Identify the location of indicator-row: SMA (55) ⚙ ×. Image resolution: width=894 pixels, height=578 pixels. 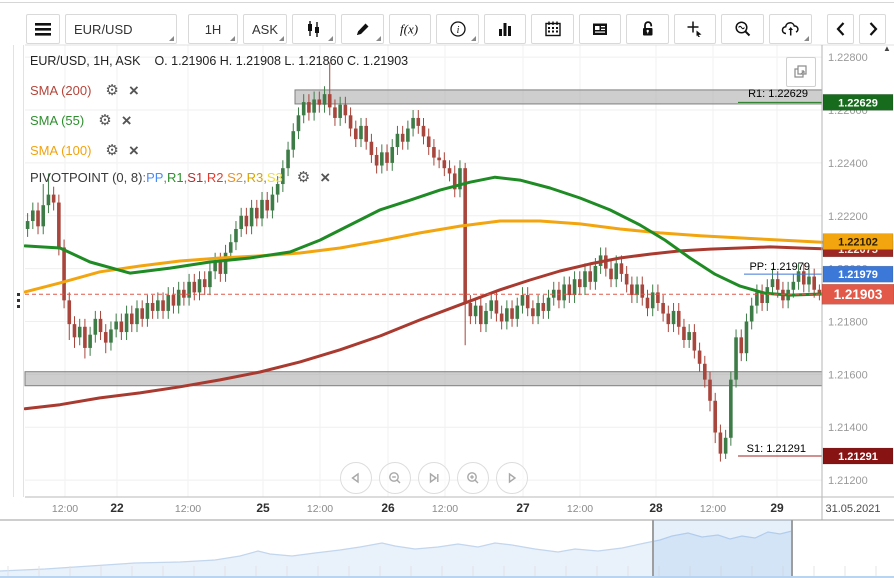
(81, 120).